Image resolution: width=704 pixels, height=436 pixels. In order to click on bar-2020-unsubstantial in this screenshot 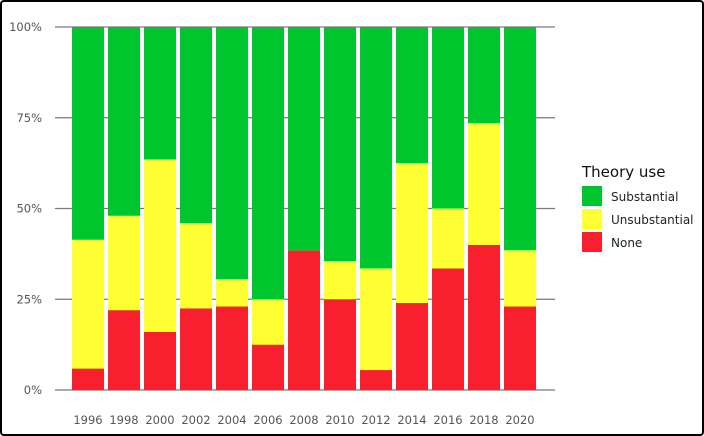, I will do `click(520, 278)`.